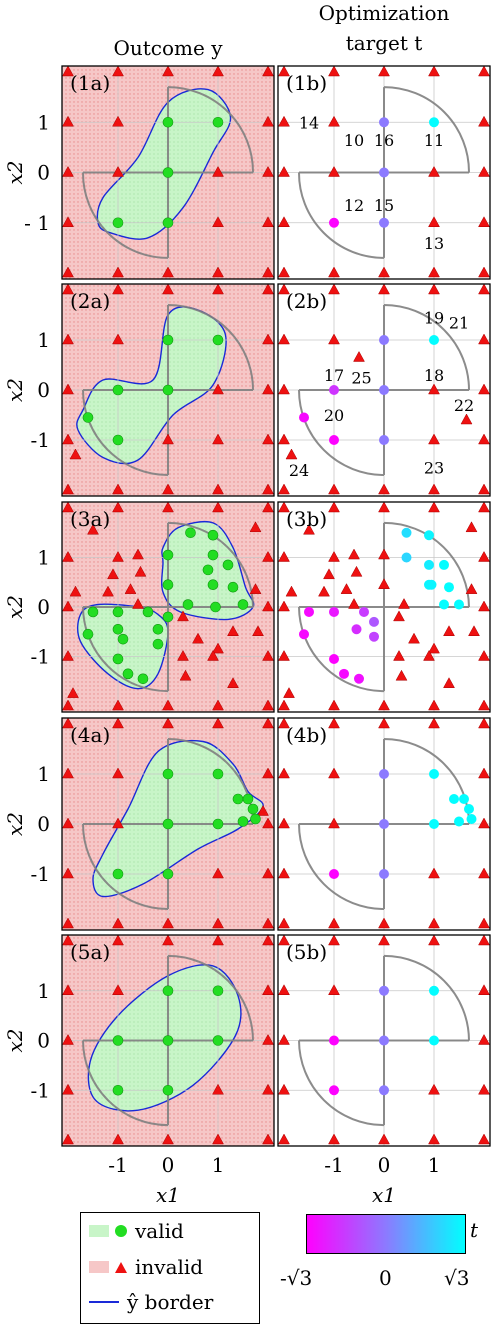  Describe the element at coordinates (168, 1195) in the screenshot. I see `x-axis-label: x1` at that location.